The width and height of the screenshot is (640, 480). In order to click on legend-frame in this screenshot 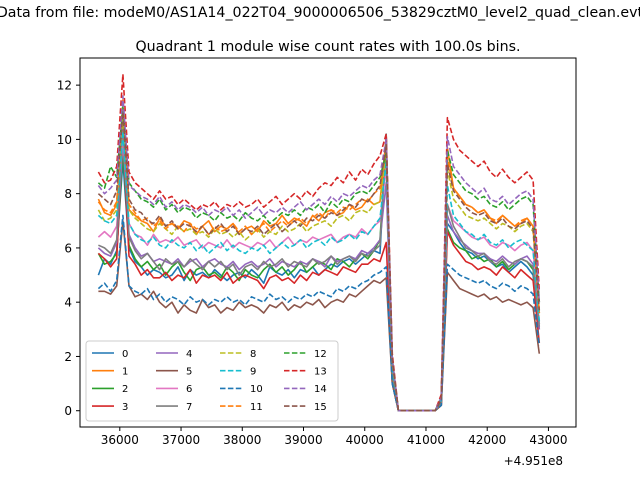, I will do `click(212, 381)`.